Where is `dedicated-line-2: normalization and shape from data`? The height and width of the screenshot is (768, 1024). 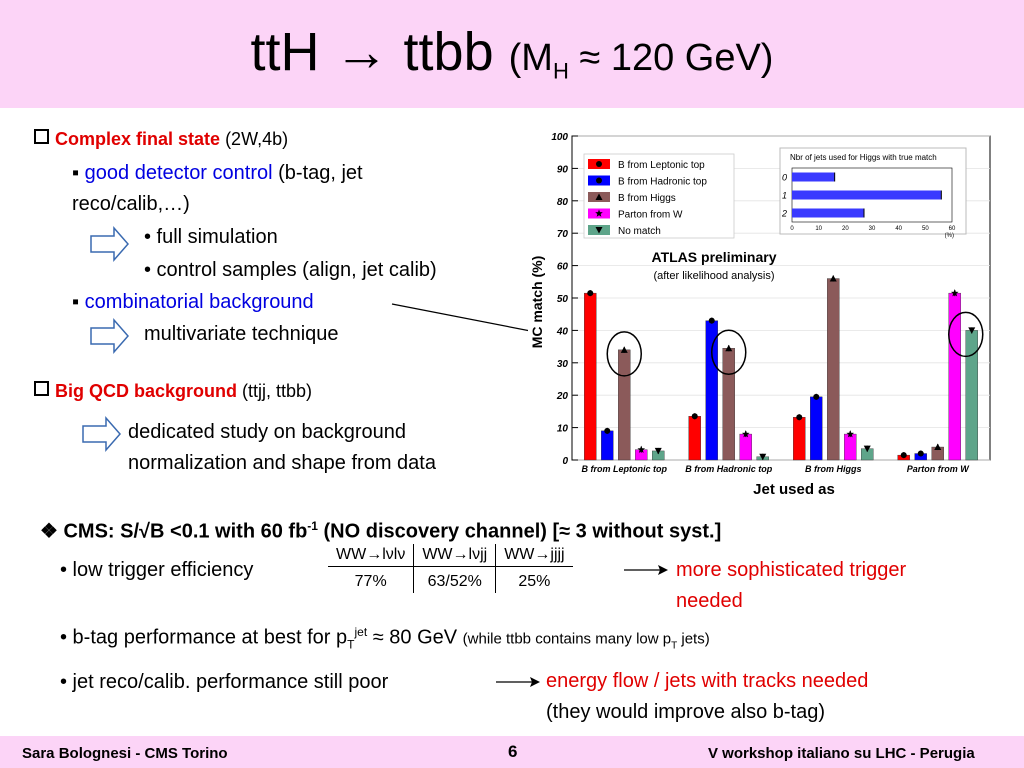
dedicated-line-2: normalization and shape from data is located at coordinates (282, 463).